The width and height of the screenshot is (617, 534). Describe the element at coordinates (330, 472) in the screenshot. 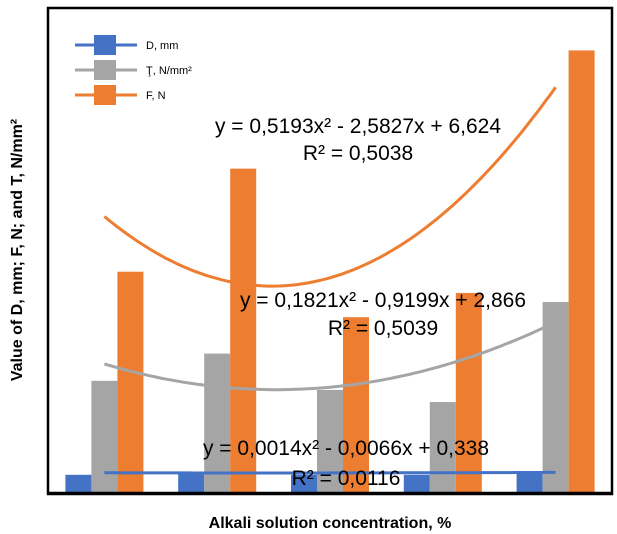

I see `trendline-d` at that location.